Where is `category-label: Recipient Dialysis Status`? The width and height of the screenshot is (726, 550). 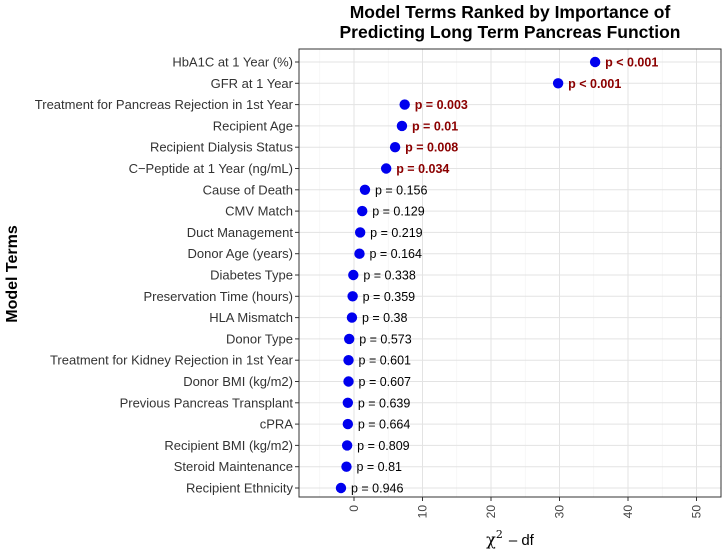 category-label: Recipient Dialysis Status is located at coordinates (222, 147).